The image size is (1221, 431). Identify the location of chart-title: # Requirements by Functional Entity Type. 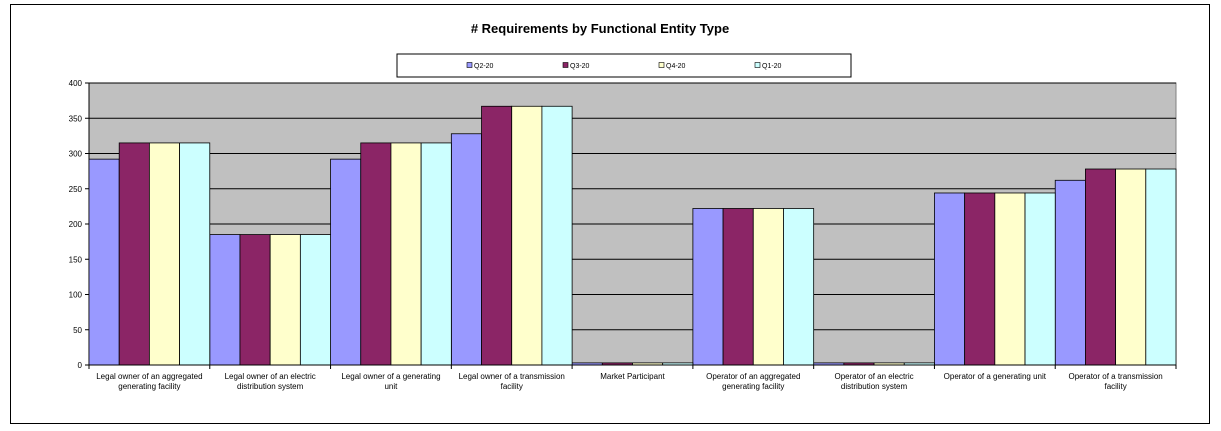
(600, 28).